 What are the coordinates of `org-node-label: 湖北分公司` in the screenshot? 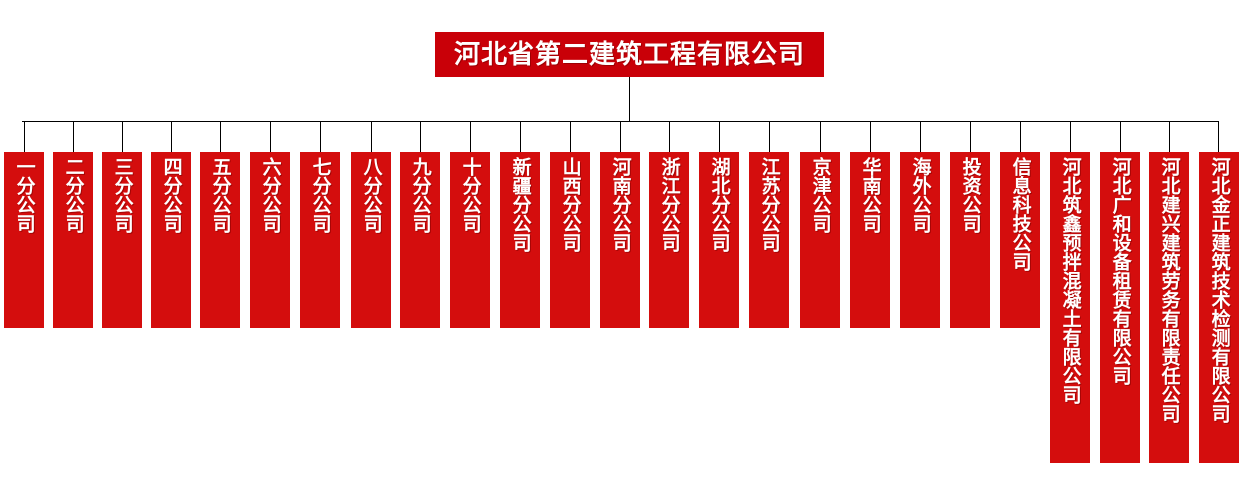 It's located at (719, 204).